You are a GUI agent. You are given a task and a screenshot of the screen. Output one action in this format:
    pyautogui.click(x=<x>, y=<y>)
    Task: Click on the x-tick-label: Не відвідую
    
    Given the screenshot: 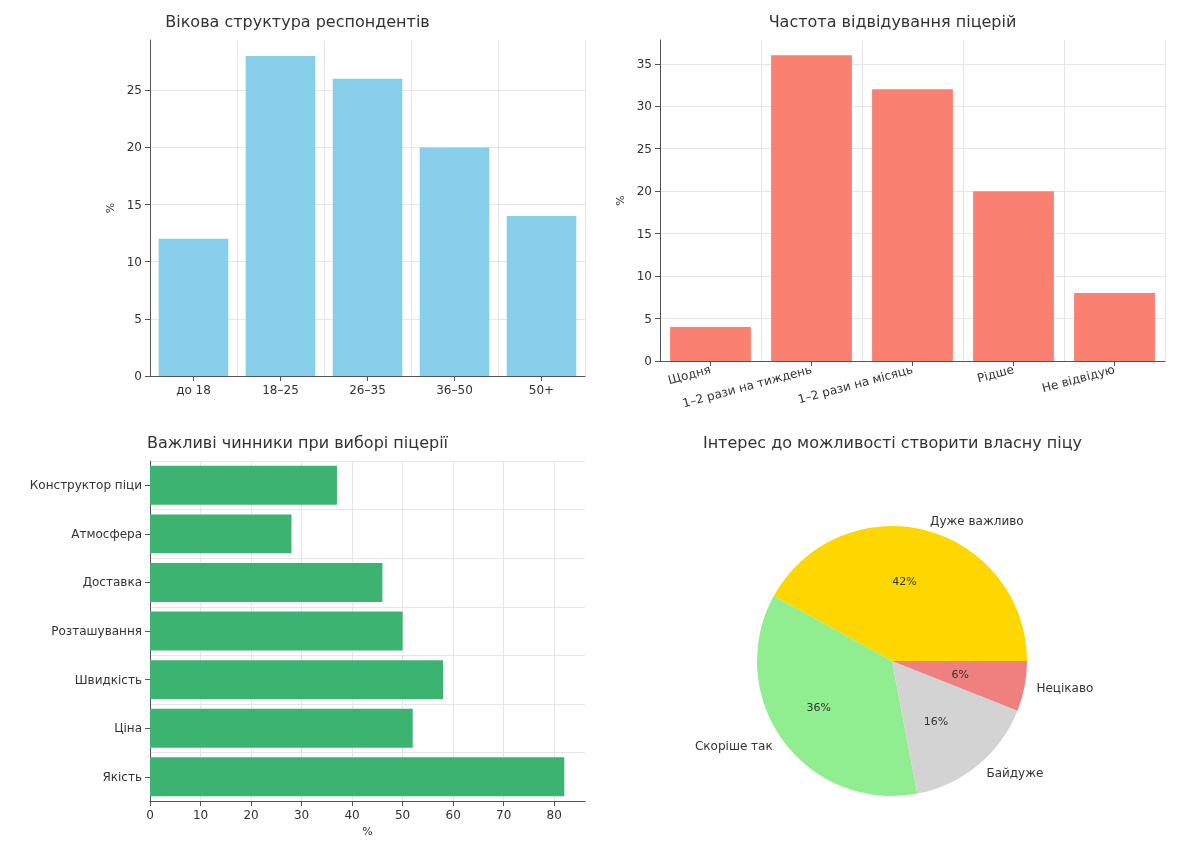 What is the action you would take?
    pyautogui.click(x=1078, y=379)
    